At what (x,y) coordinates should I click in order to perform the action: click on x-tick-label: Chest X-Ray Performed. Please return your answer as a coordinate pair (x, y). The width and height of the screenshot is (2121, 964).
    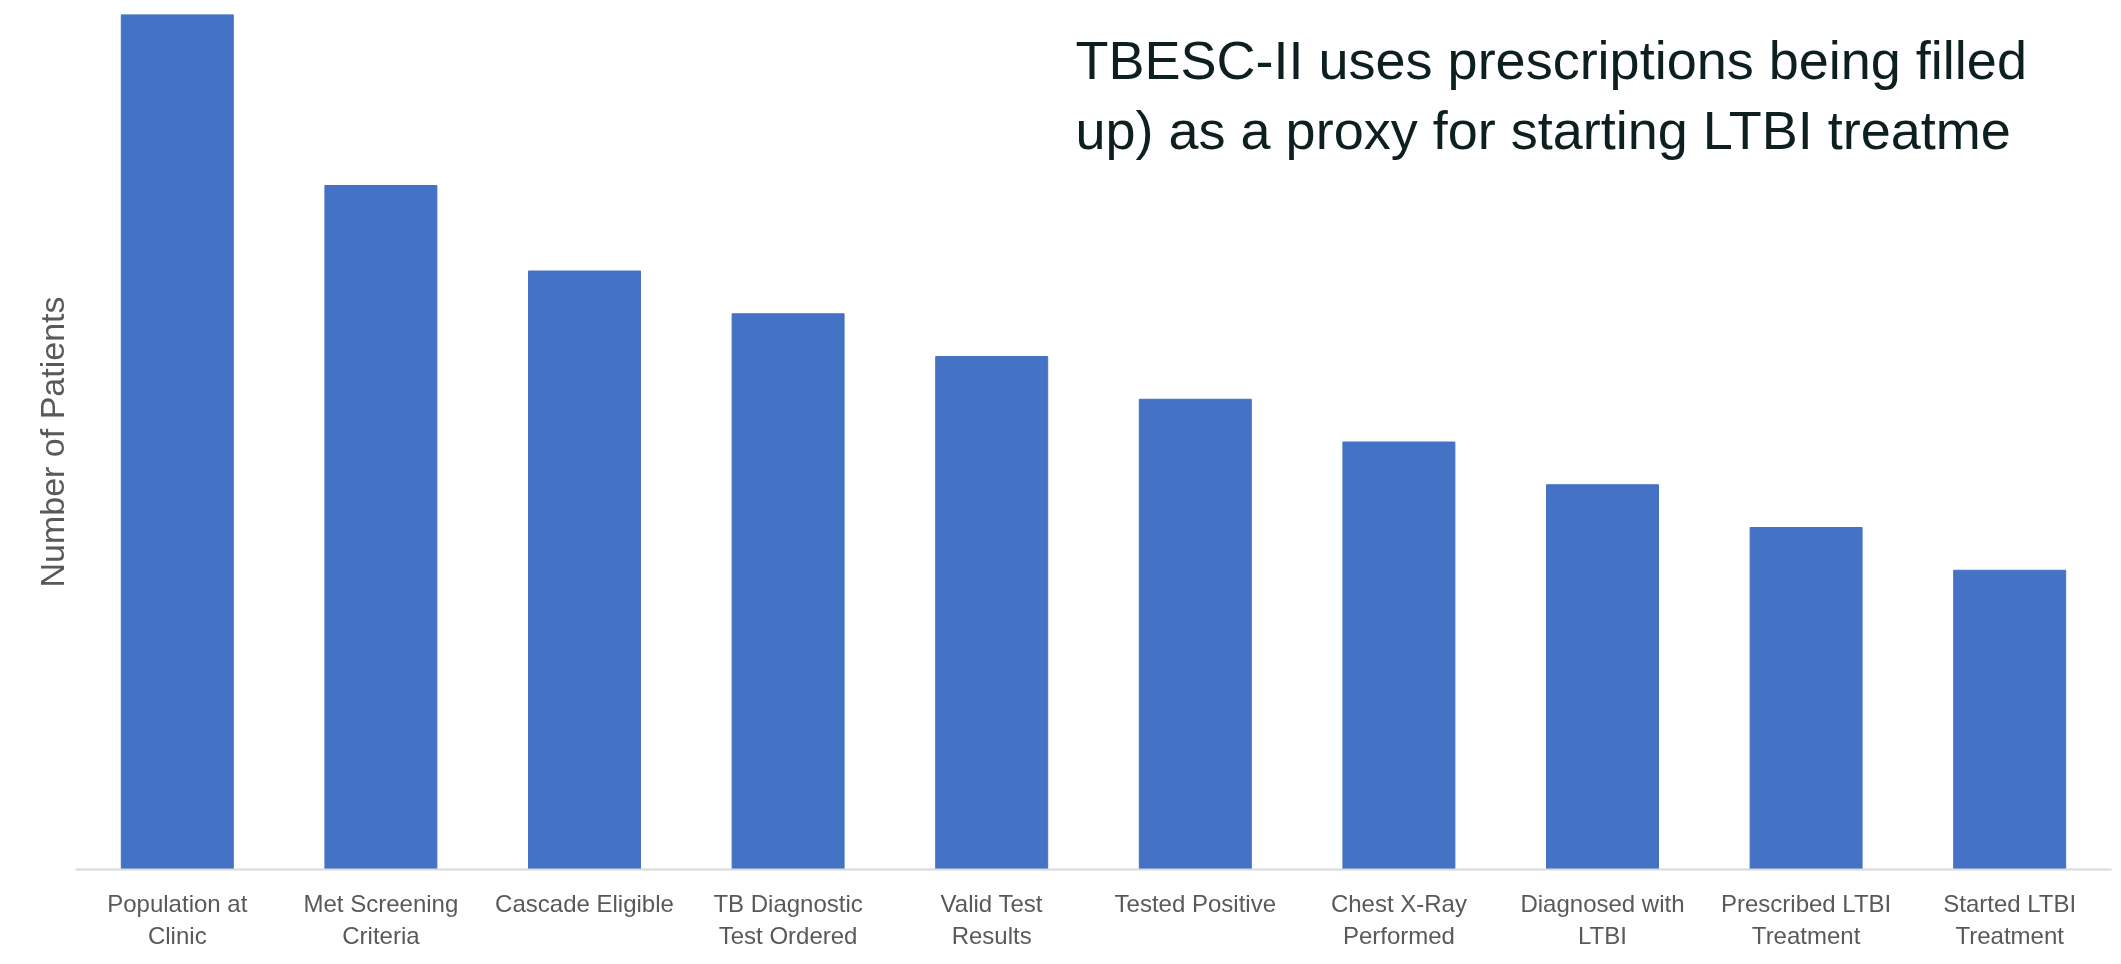
    Looking at the image, I should click on (1398, 919).